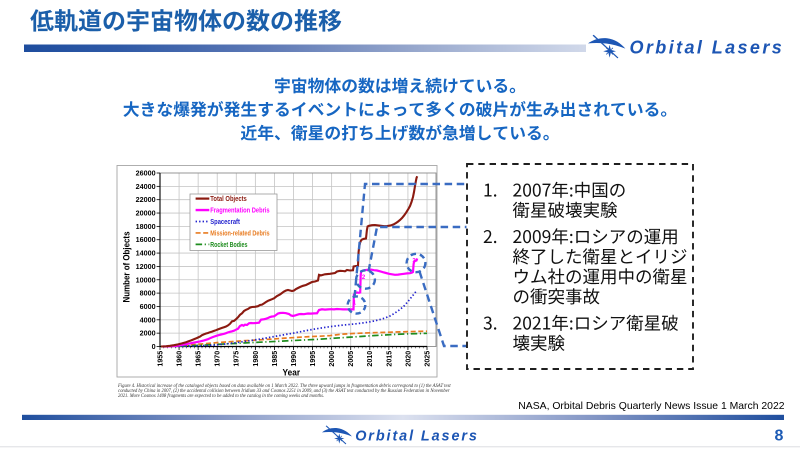 This screenshot has width=800, height=450. What do you see at coordinates (146, 213) in the screenshot?
I see `svg-text: 20000` at bounding box center [146, 213].